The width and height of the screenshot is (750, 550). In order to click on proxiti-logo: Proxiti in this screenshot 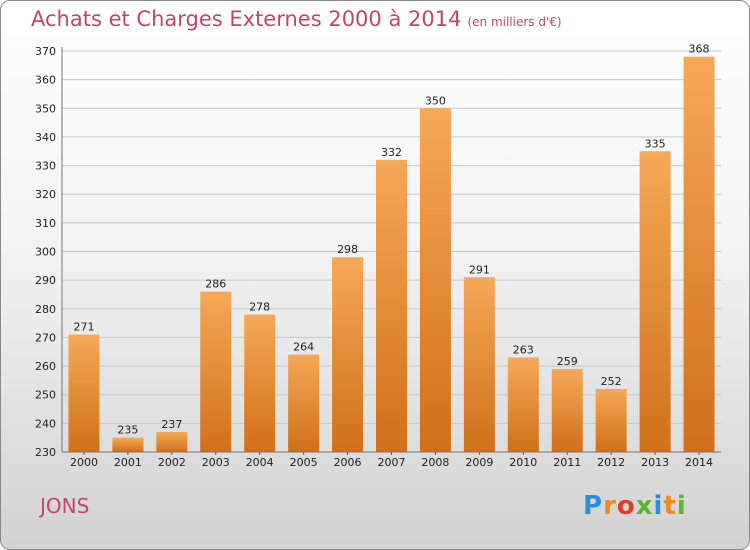, I will do `click(635, 506)`.